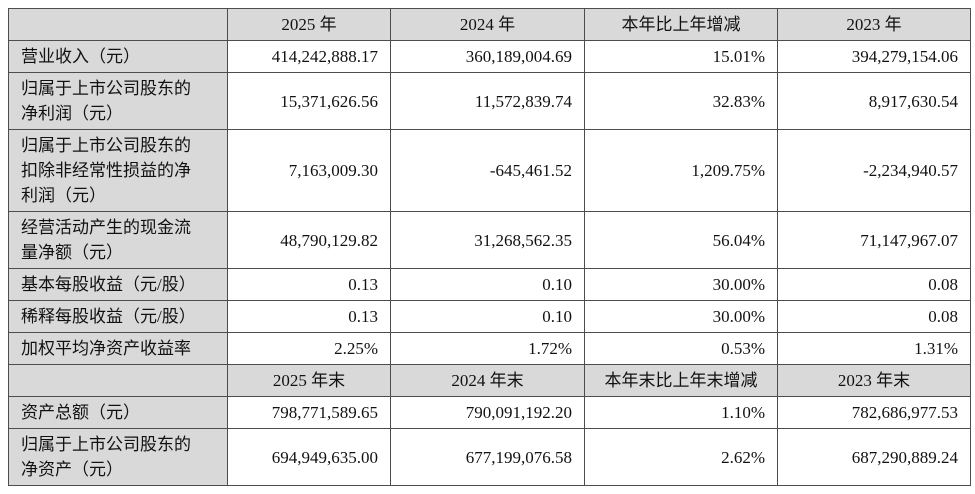 The width and height of the screenshot is (975, 494). What do you see at coordinates (309, 348) in the screenshot?
I see `cell-value: 2.25%` at bounding box center [309, 348].